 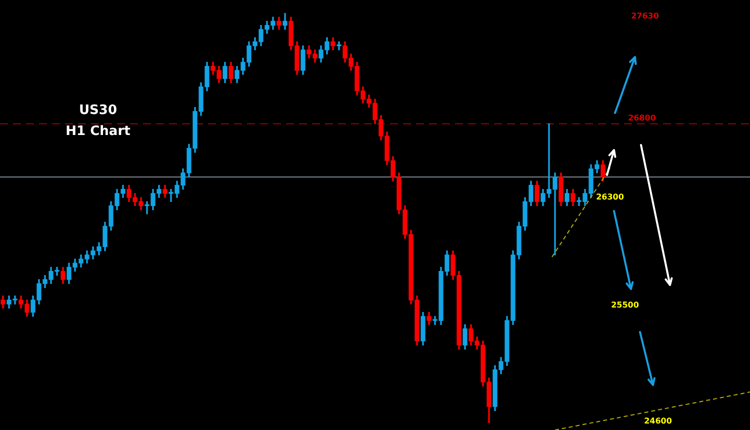 I want to click on text: H1 Chart, so click(x=98, y=131).